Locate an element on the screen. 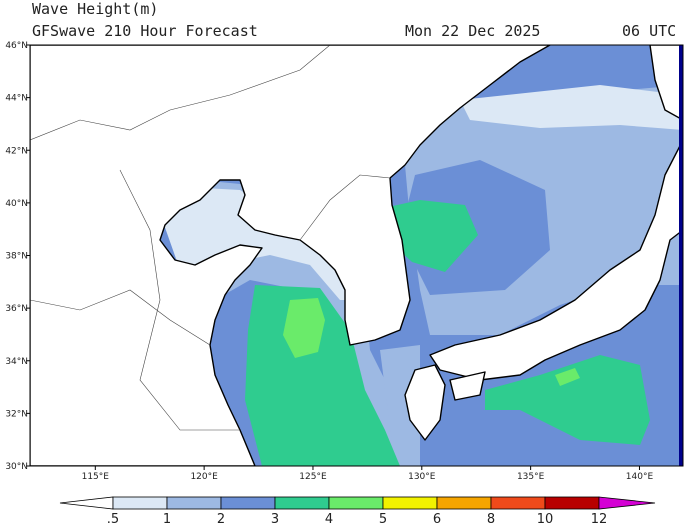  lon-tick-label: 120°E is located at coordinates (204, 477).